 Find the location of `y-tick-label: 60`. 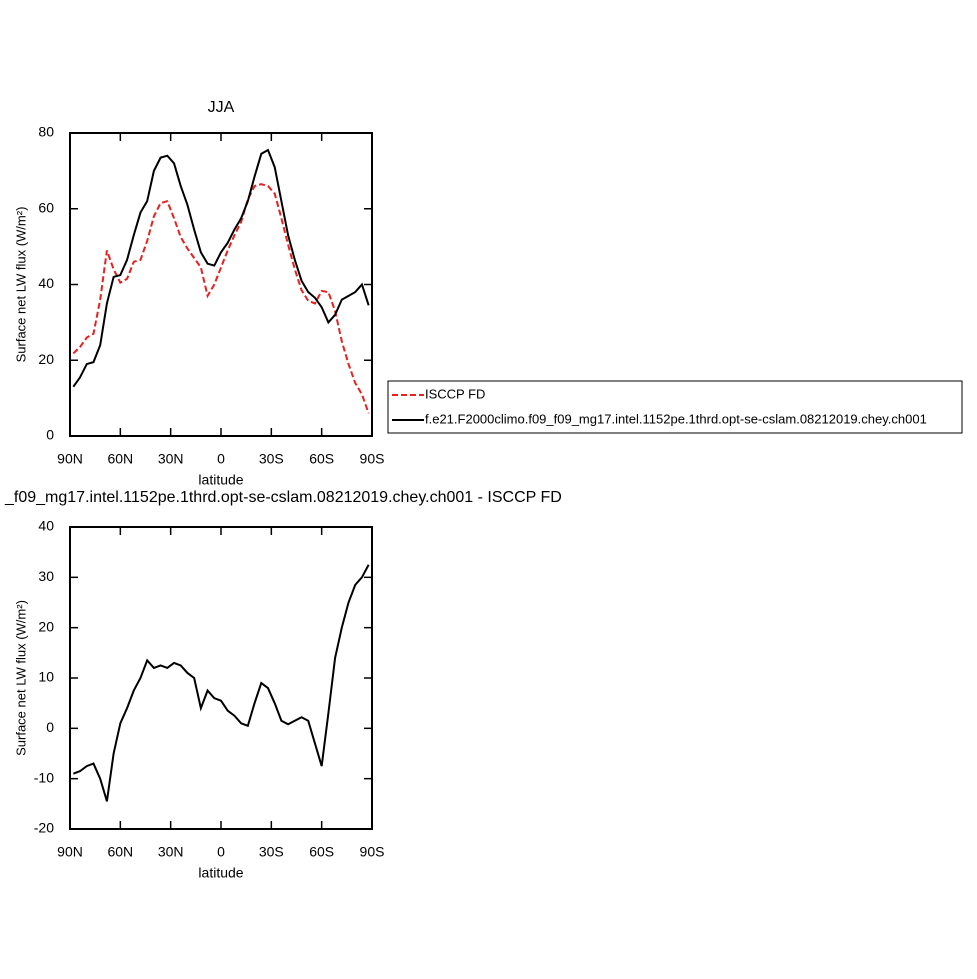

y-tick-label: 60 is located at coordinates (46, 207).